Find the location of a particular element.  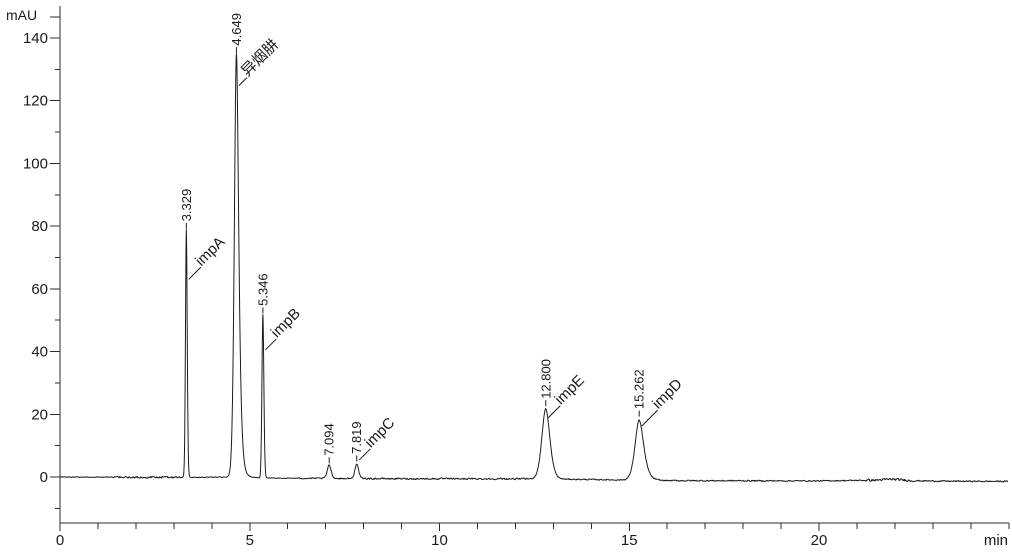

peak-name-label: impA is located at coordinates (210, 251).